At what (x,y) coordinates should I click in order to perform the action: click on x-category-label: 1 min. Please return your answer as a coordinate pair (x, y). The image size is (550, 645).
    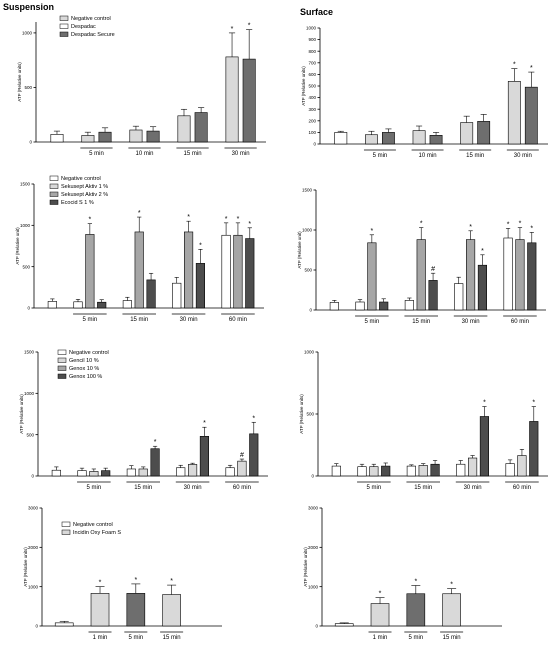
    Looking at the image, I should click on (100, 638).